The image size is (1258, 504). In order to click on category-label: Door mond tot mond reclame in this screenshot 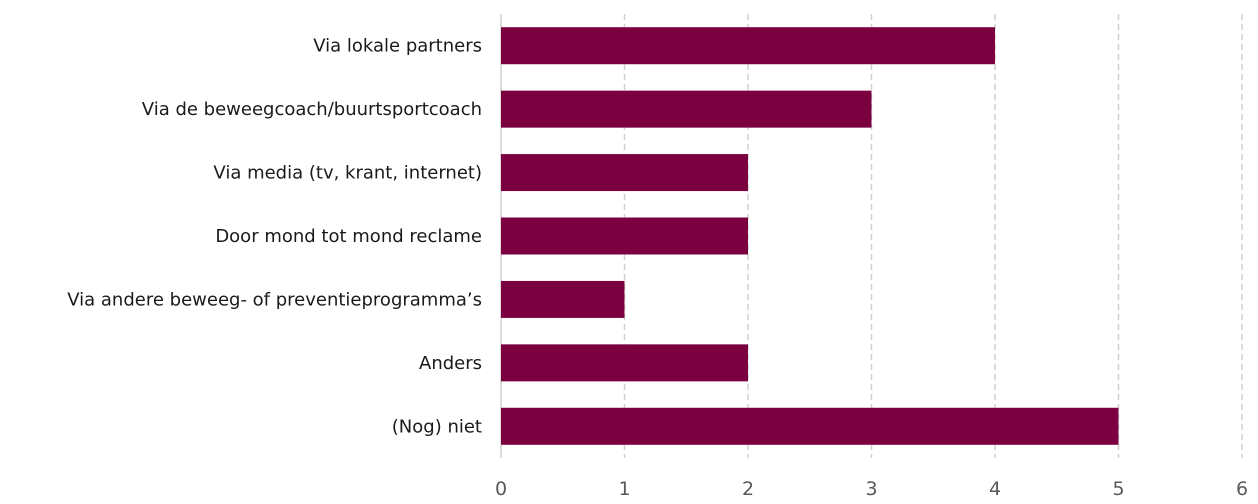, I will do `click(348, 236)`.